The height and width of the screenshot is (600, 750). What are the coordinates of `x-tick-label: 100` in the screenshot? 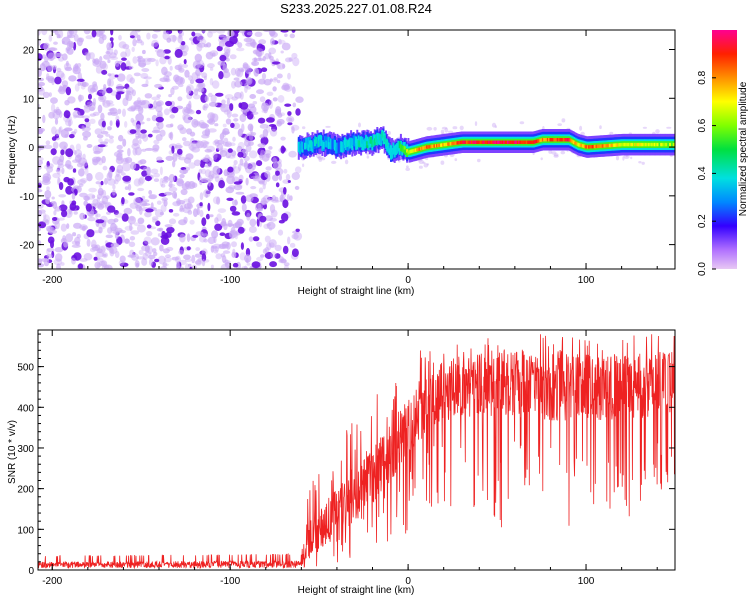 It's located at (586, 280).